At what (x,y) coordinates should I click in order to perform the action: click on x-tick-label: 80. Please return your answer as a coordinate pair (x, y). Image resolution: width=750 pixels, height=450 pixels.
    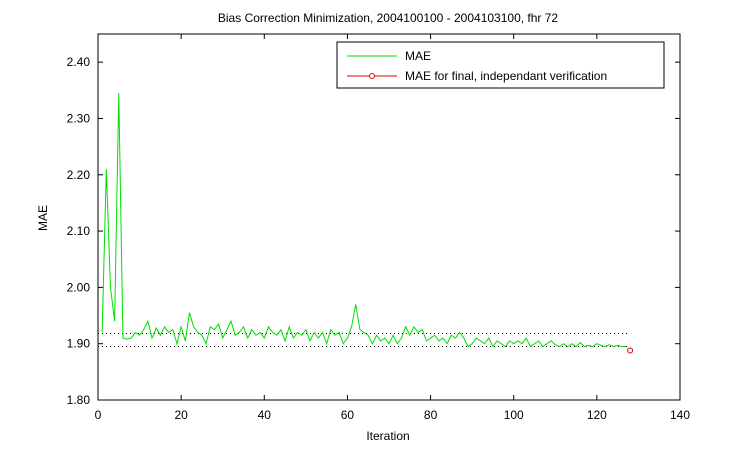
    Looking at the image, I should click on (431, 415).